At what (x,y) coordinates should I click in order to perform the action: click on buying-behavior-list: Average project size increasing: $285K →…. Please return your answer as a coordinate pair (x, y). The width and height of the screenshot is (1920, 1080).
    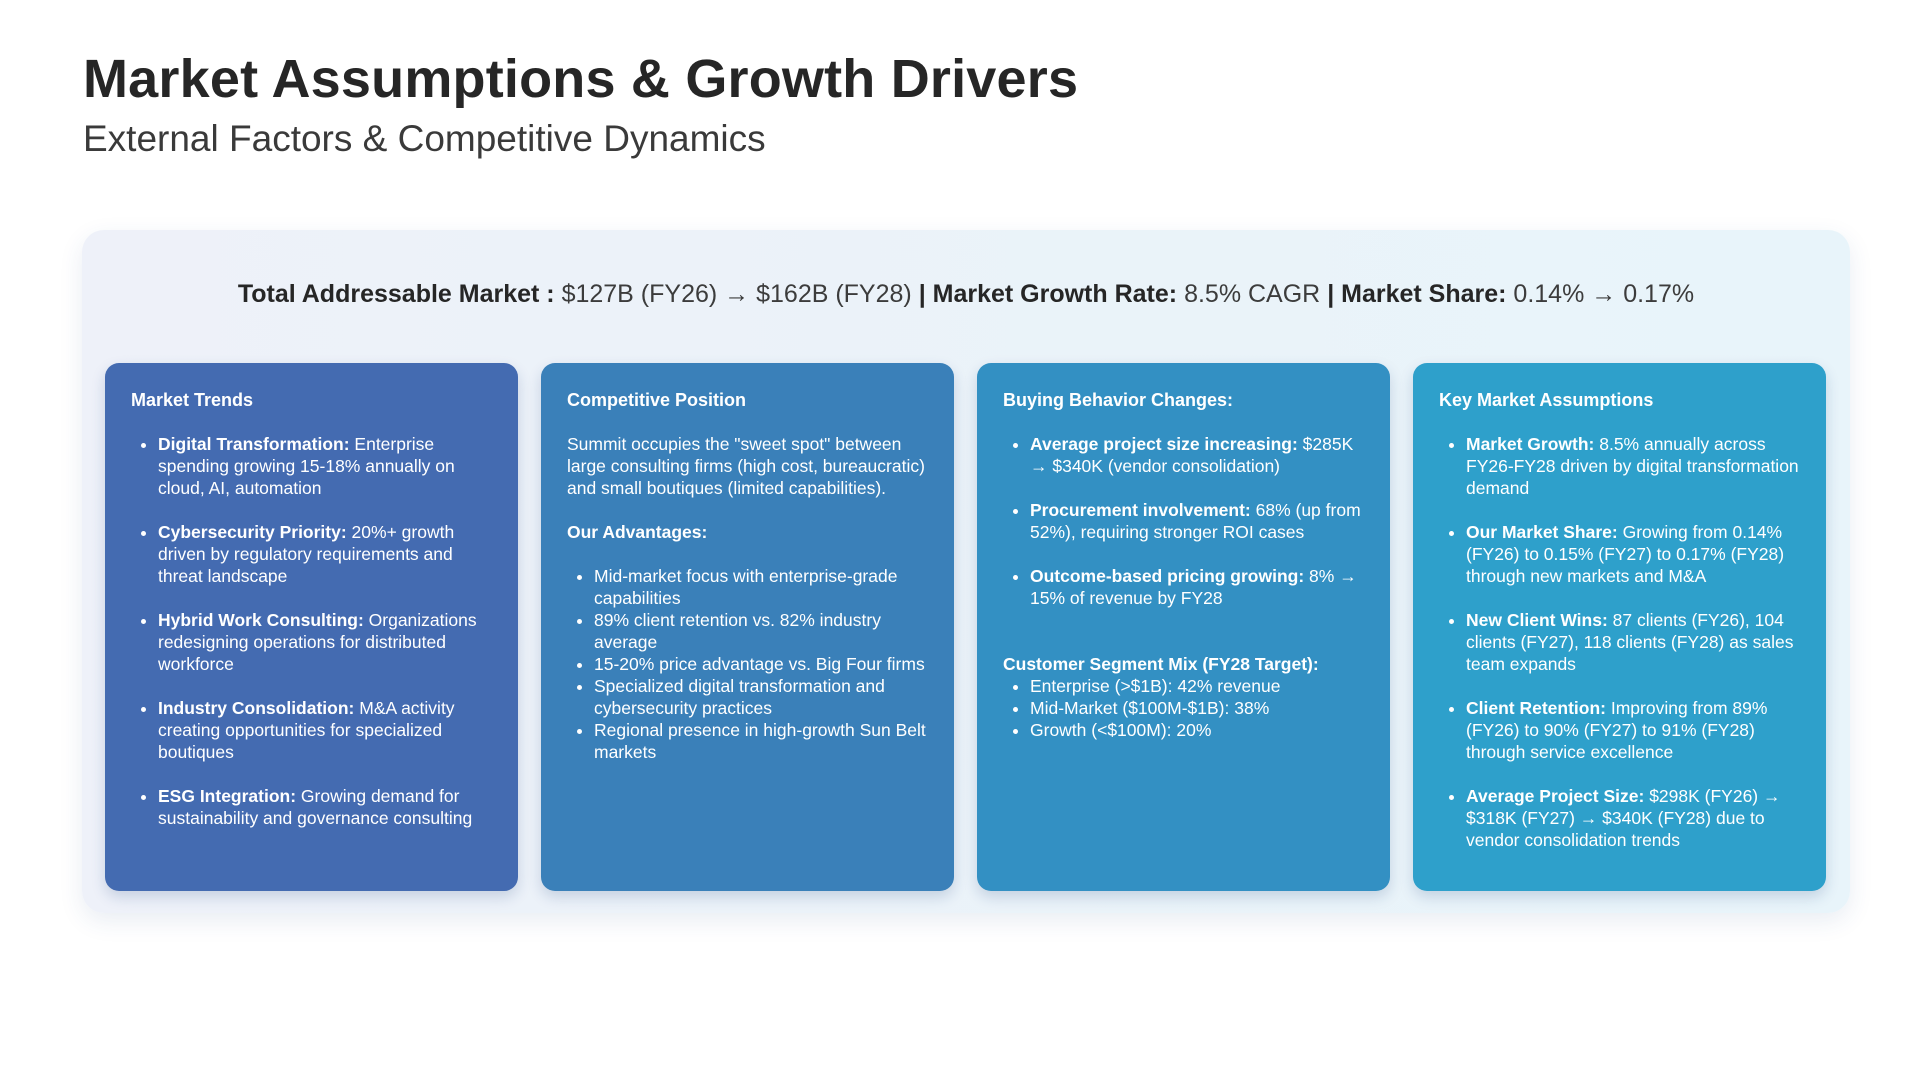
    Looking at the image, I should click on (1183, 521).